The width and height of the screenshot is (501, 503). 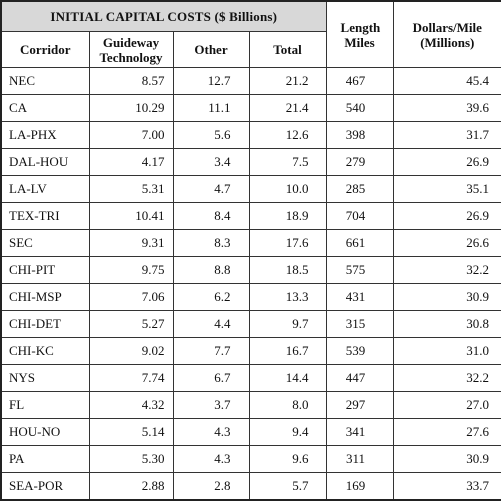 I want to click on value-cell: 12.6, so click(x=287, y=135).